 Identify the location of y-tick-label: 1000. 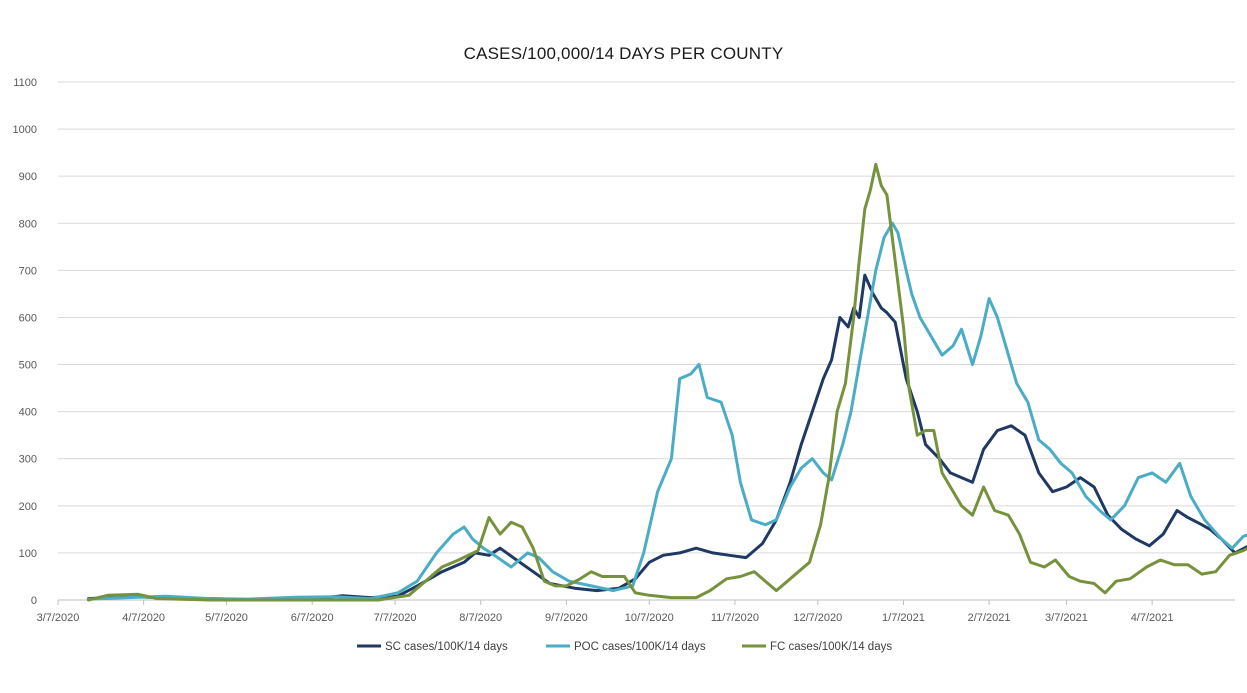
(25, 130).